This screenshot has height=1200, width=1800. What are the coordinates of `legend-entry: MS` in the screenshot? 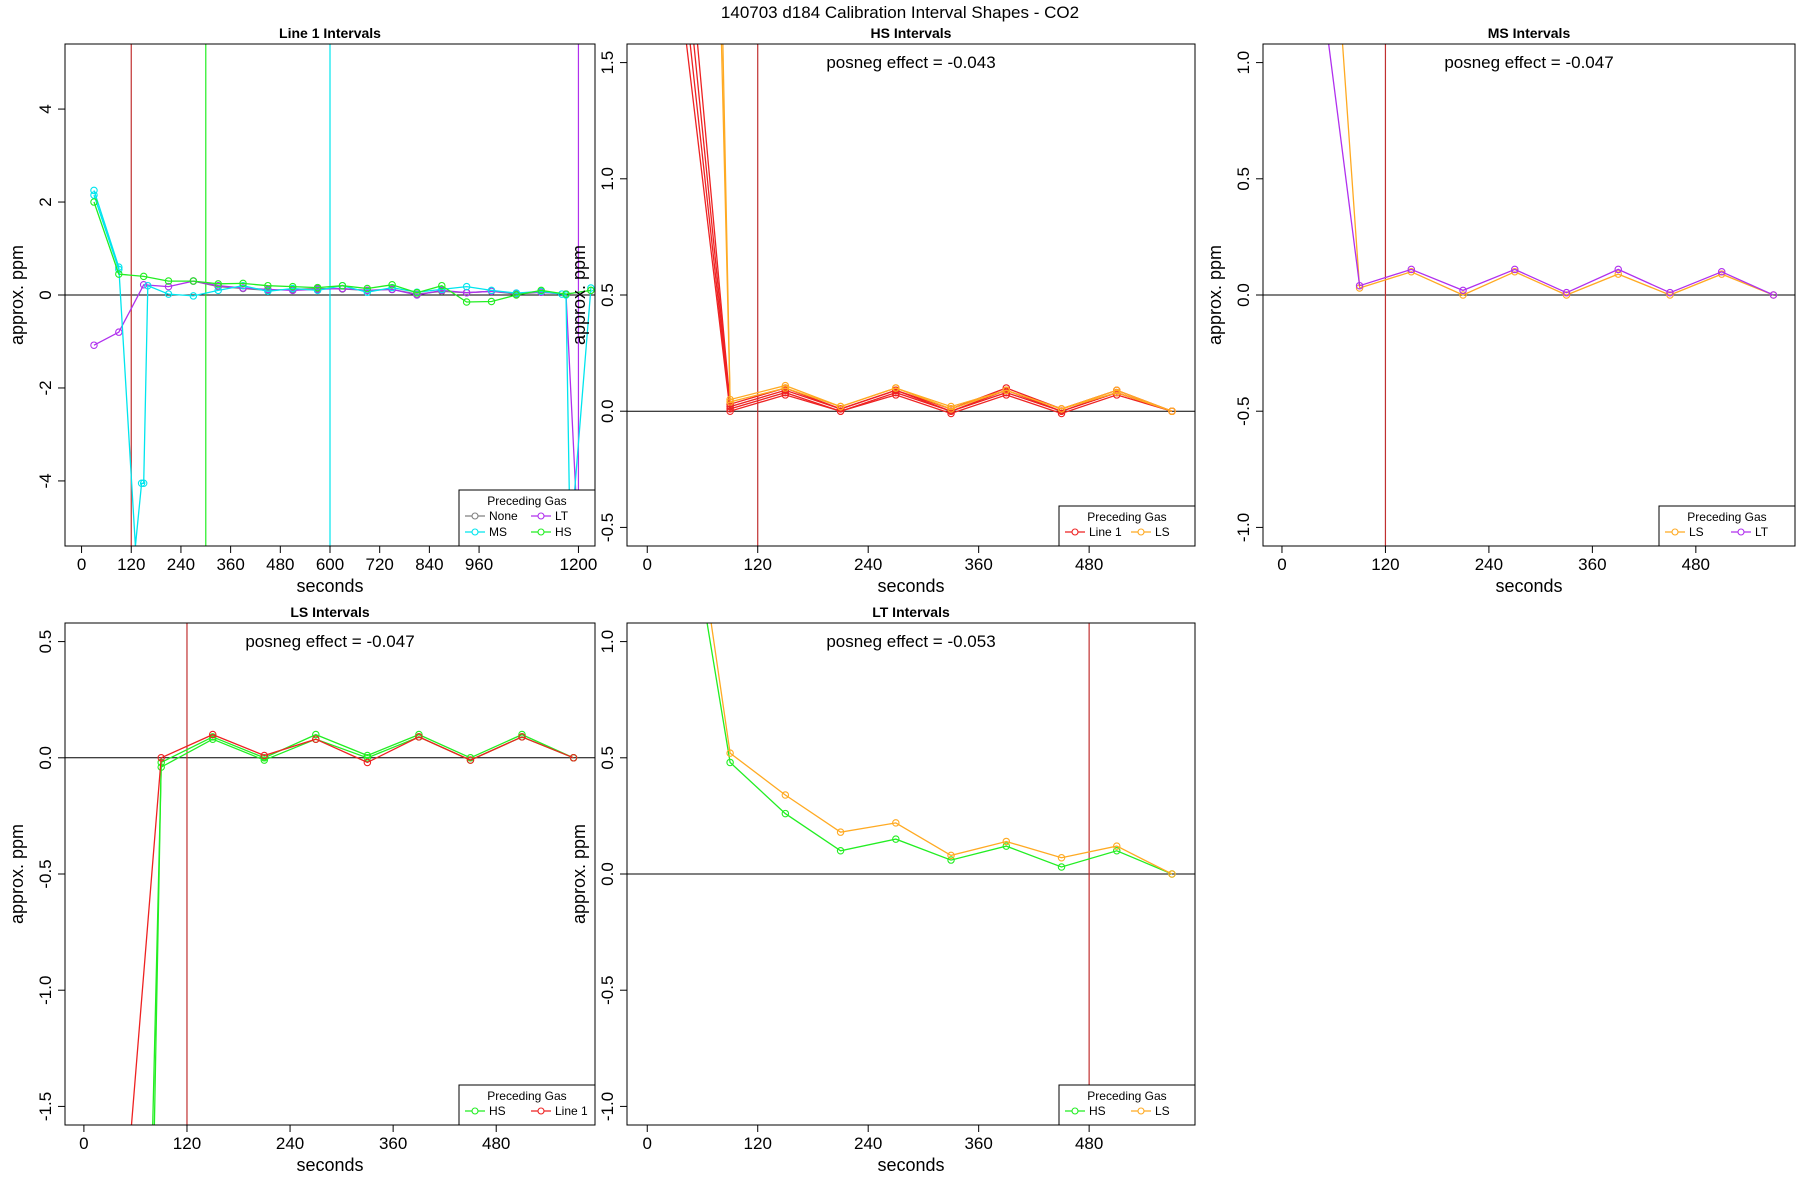 It's located at (498, 532).